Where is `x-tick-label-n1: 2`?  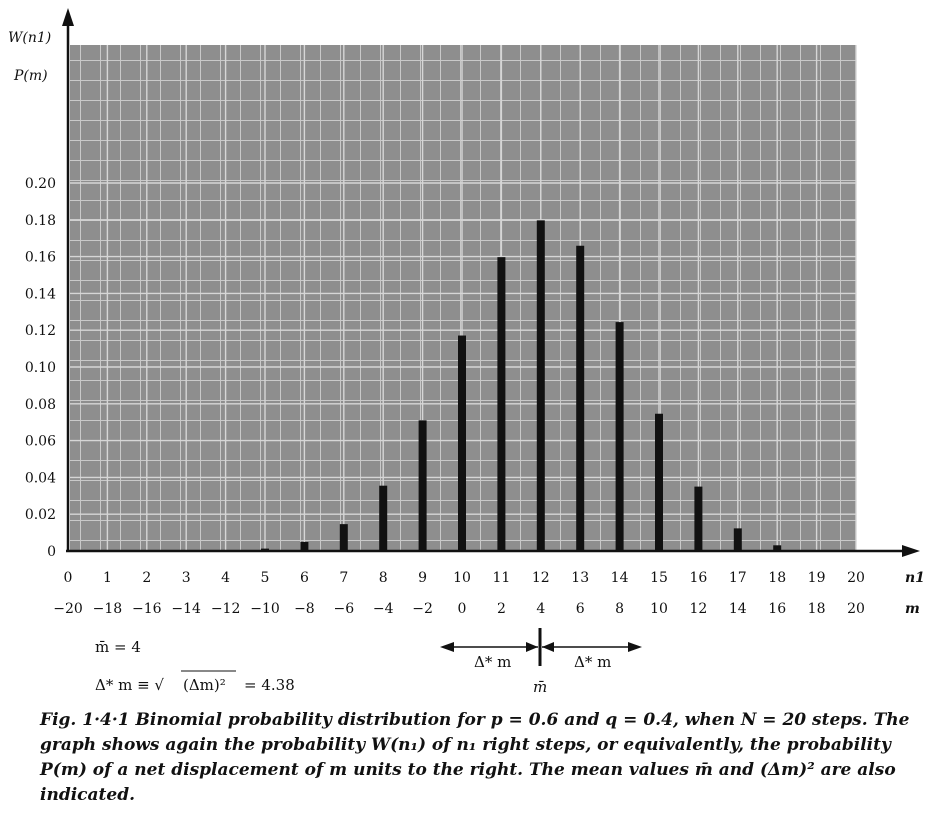 x-tick-label-n1: 2 is located at coordinates (146, 578).